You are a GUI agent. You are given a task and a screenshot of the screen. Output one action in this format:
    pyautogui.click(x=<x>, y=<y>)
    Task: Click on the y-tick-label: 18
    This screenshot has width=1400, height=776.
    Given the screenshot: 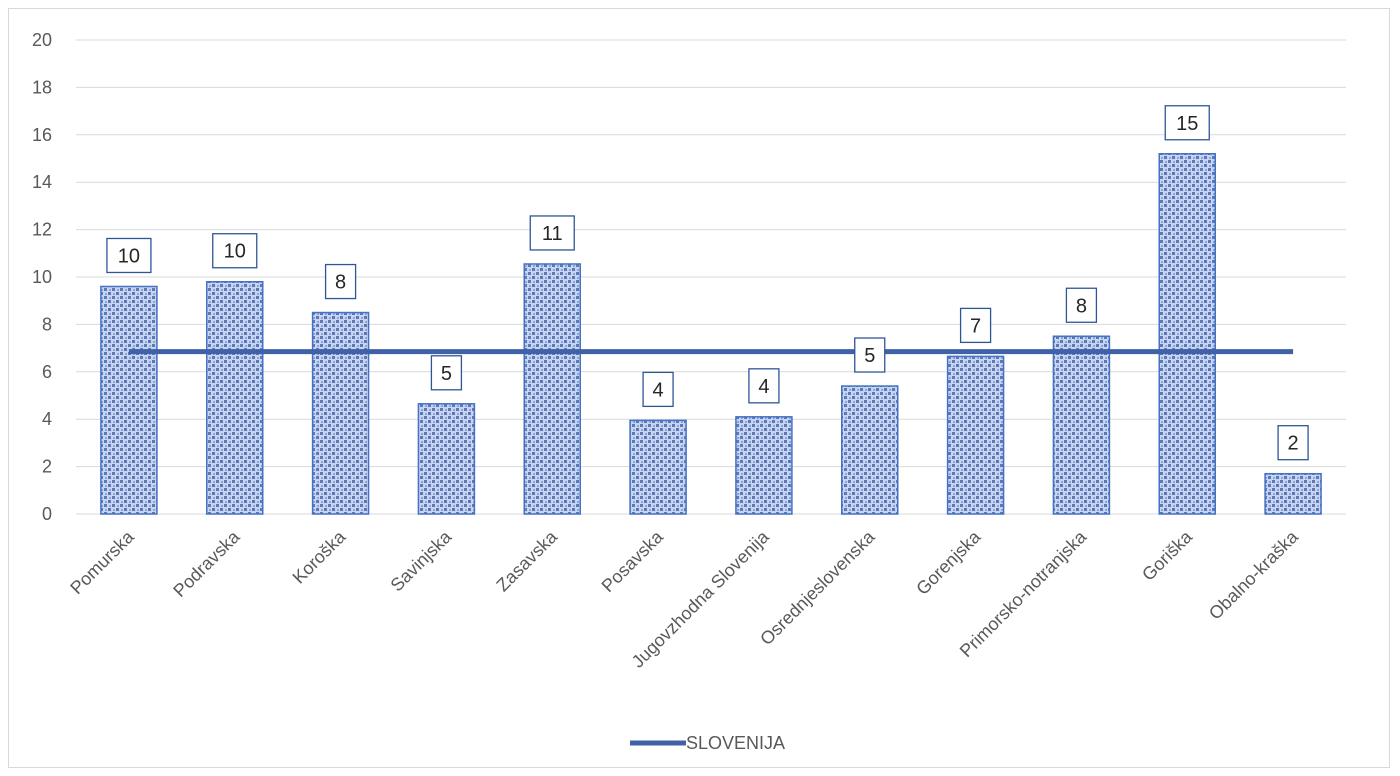 What is the action you would take?
    pyautogui.click(x=42, y=87)
    